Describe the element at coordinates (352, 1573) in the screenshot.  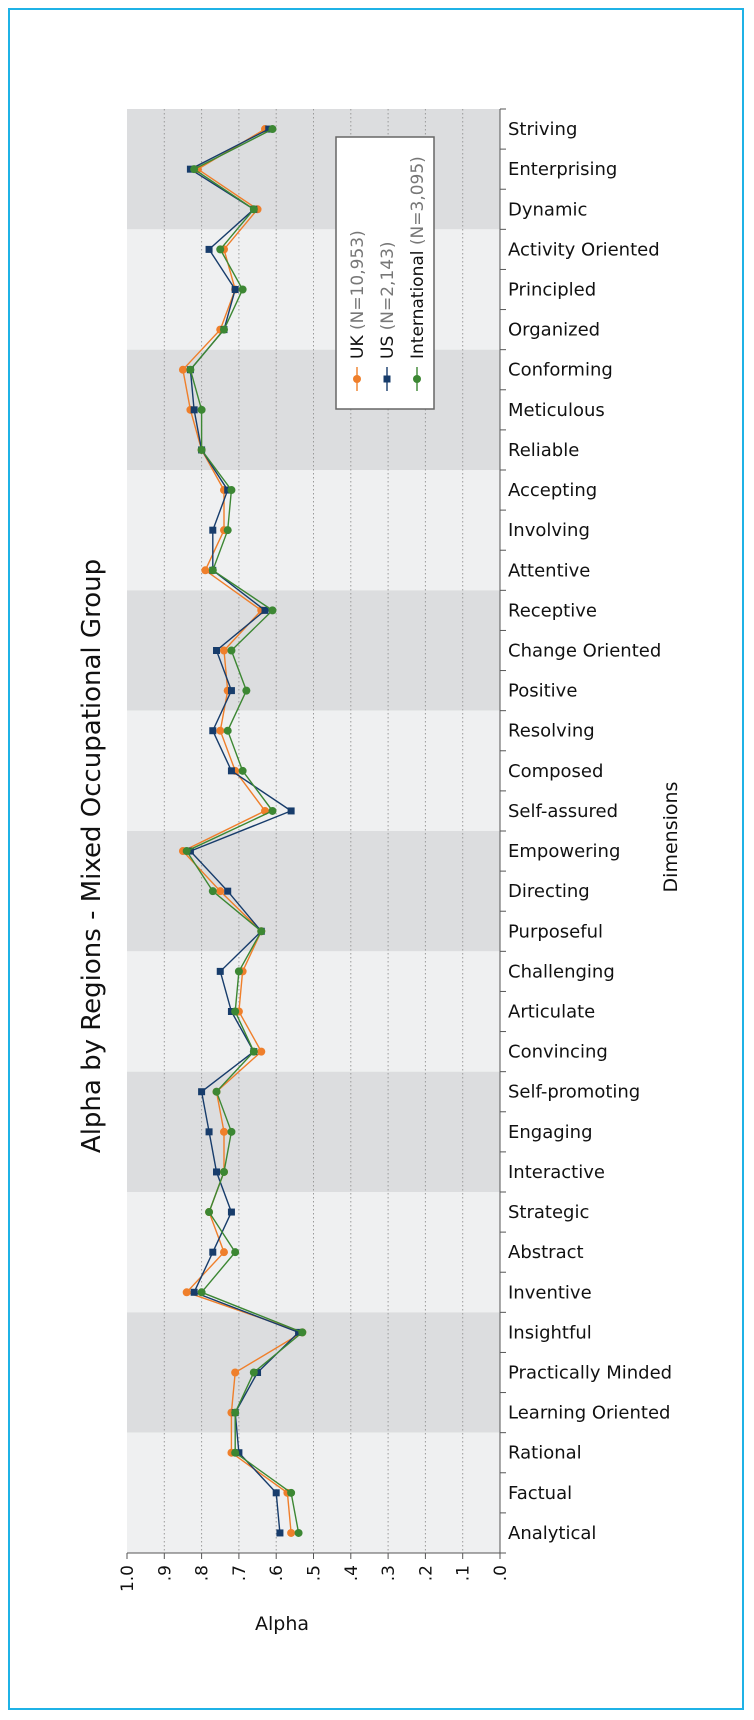
I see `x-tick-label: .4` at that location.